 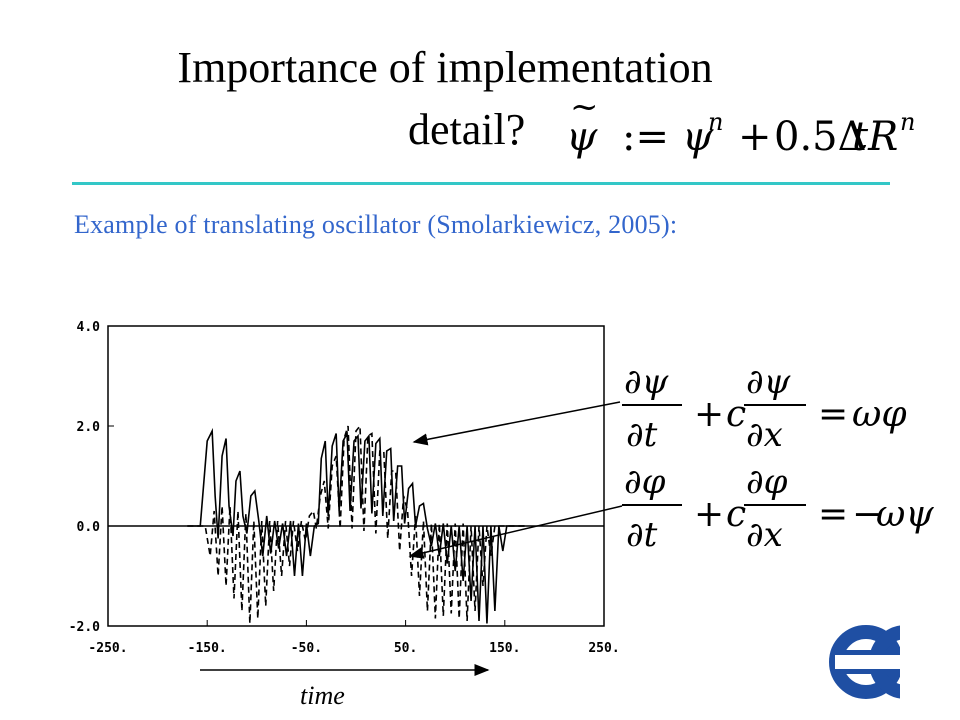 I want to click on series-line-dashed, so click(x=356, y=523).